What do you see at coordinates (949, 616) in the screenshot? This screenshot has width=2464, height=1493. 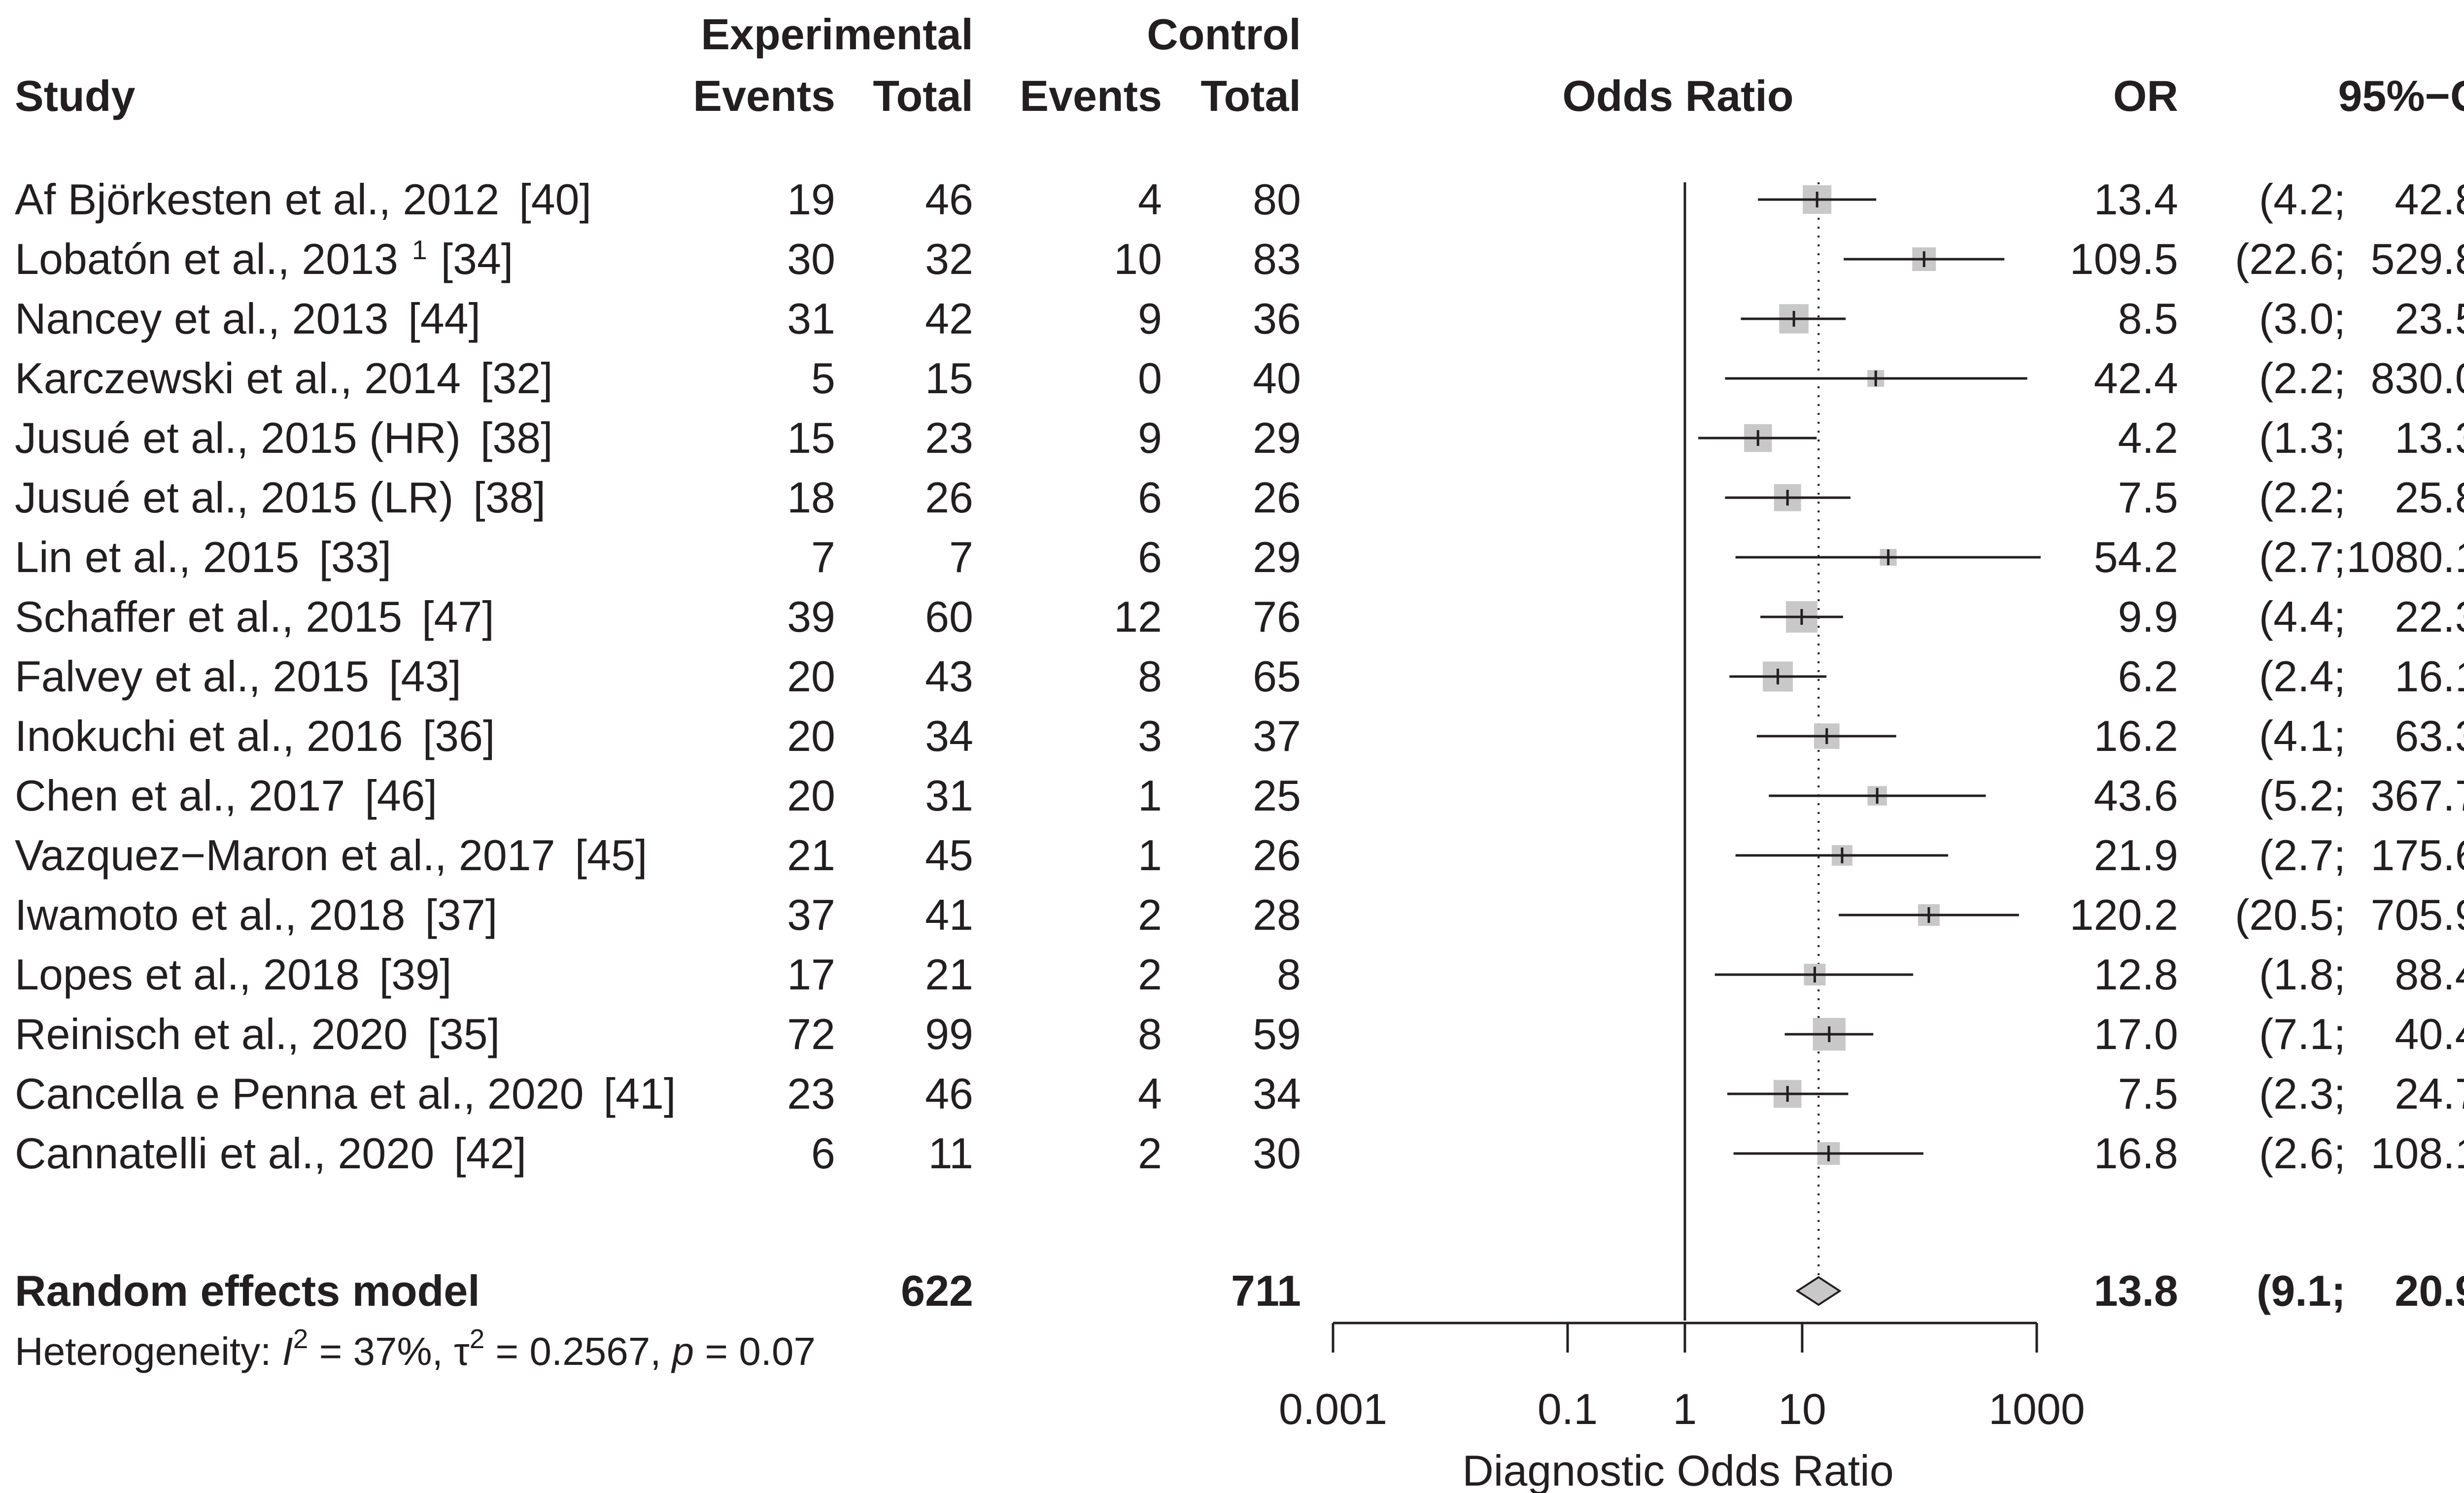 I see `exp-total-cell: 60` at bounding box center [949, 616].